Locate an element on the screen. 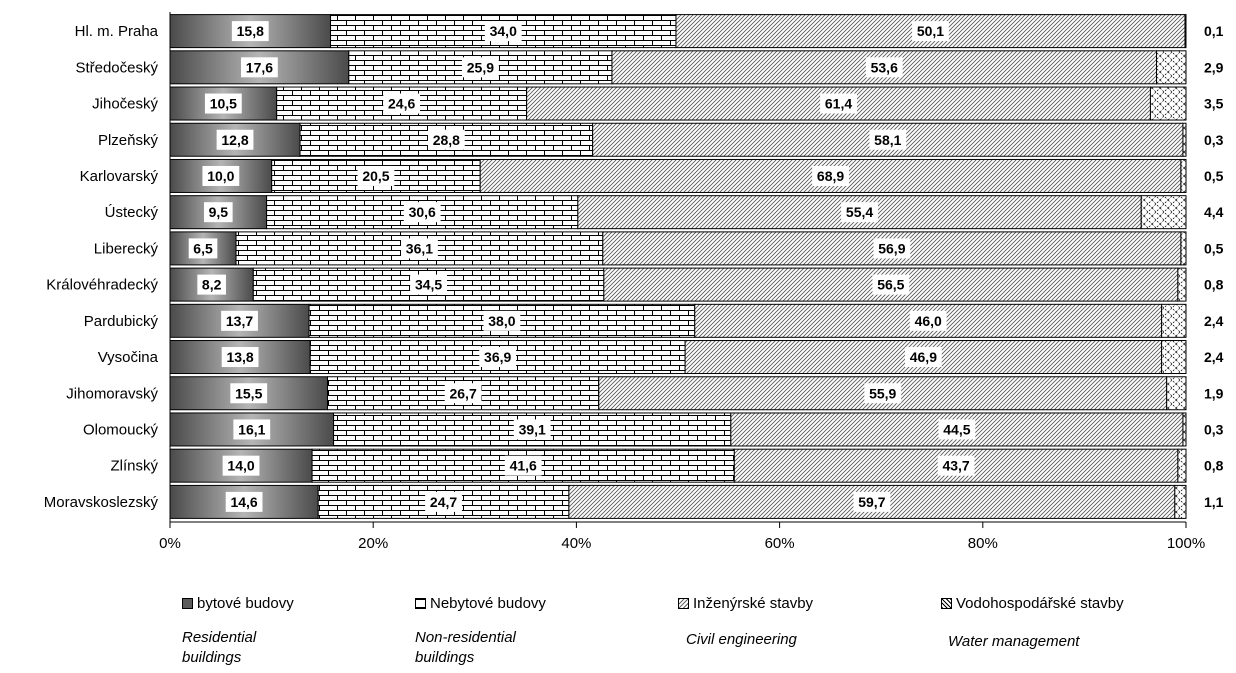 The image size is (1236, 673). value-label-residential: 9,5 is located at coordinates (219, 212).